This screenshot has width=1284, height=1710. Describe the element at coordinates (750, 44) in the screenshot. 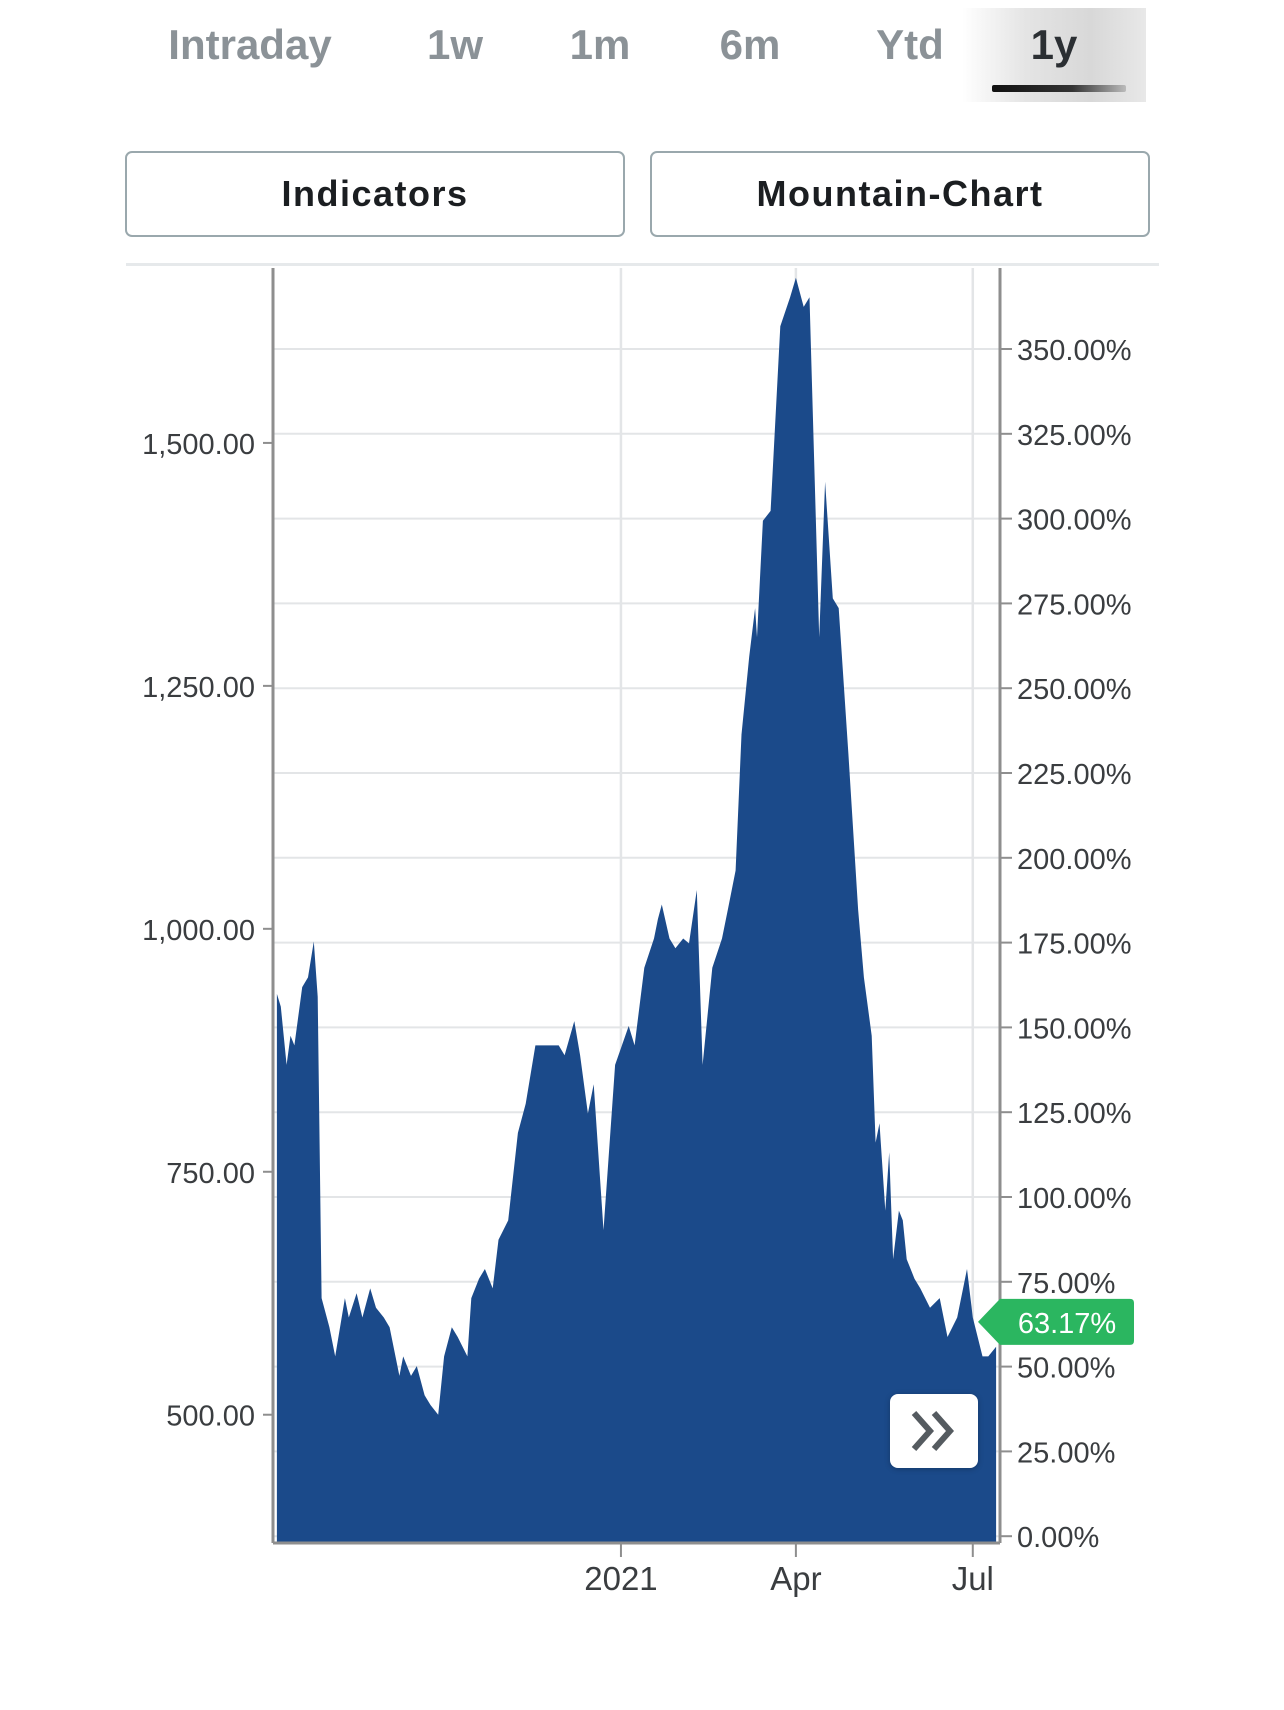

I see `tab-label: 6m` at that location.